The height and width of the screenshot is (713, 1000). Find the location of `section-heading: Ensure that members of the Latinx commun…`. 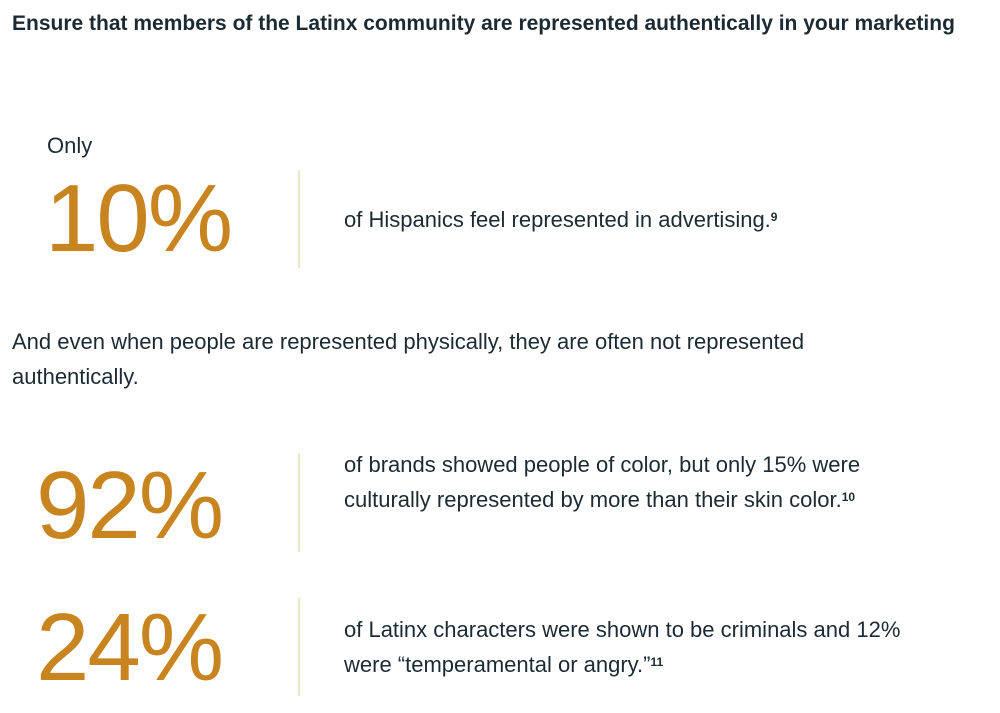

section-heading: Ensure that members of the Latinx commun… is located at coordinates (483, 23).